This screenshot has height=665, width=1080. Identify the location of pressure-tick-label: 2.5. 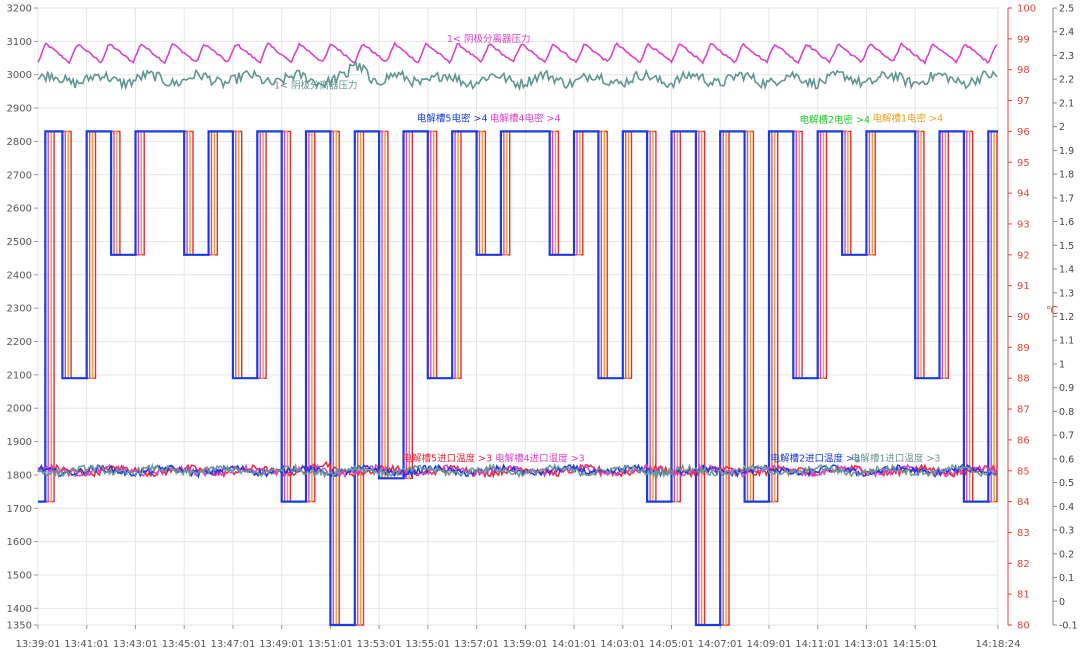
(1066, 9).